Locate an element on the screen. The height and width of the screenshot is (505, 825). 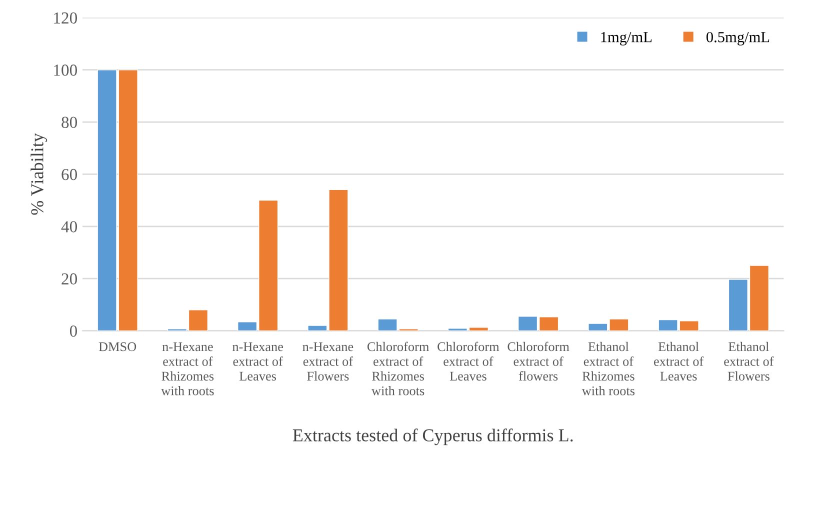
x-tick-label: Ethanol extract of Rhizomes with roots is located at coordinates (608, 369).